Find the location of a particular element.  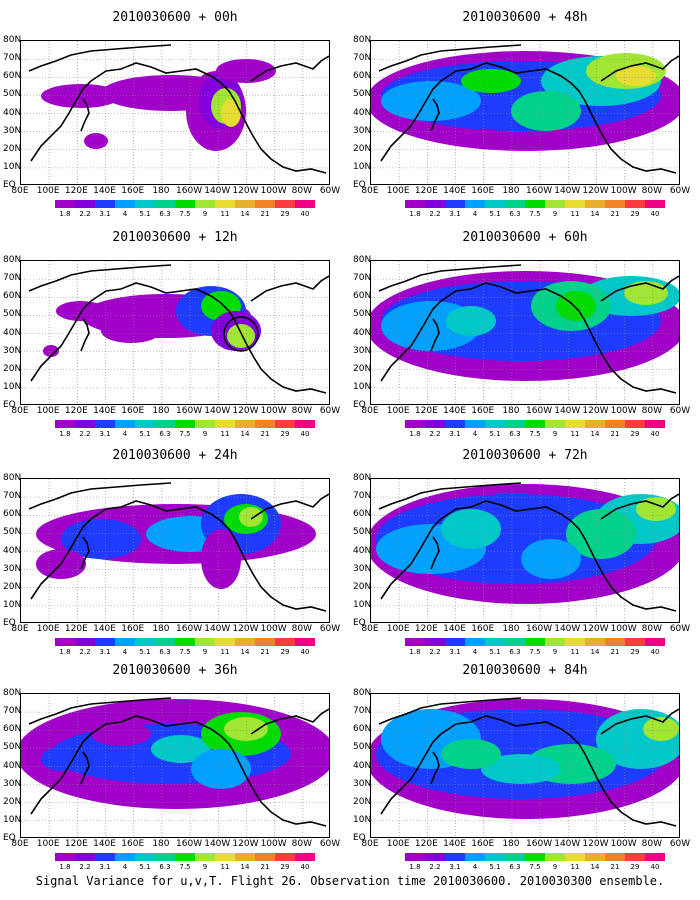

colorbar is located at coordinates (535, 642).